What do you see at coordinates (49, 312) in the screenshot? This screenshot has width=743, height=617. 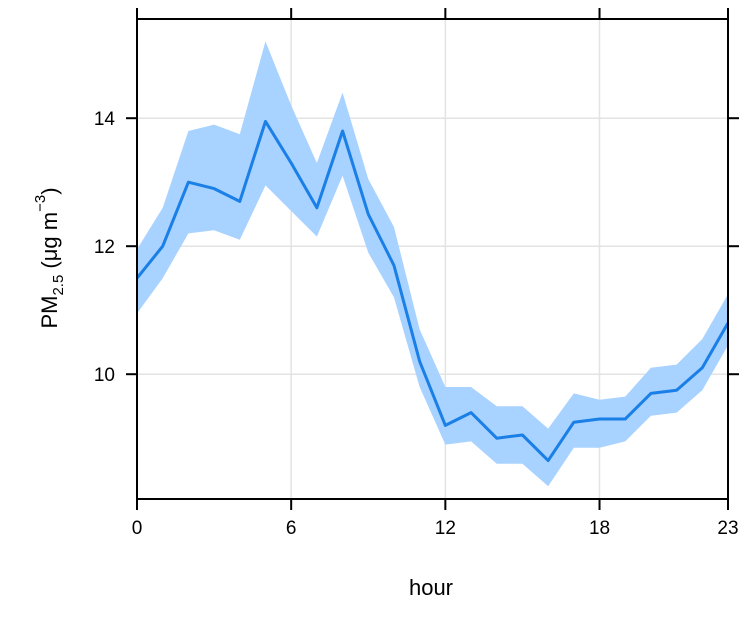 I see `y-axis-title-prefix: PM` at bounding box center [49, 312].